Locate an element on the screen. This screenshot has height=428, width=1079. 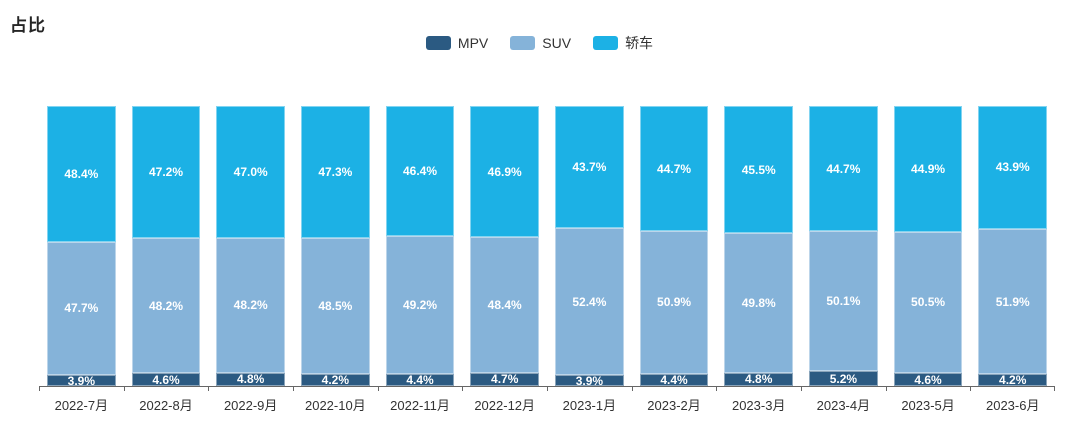
bar-value-label: 44.7% is located at coordinates (674, 168).